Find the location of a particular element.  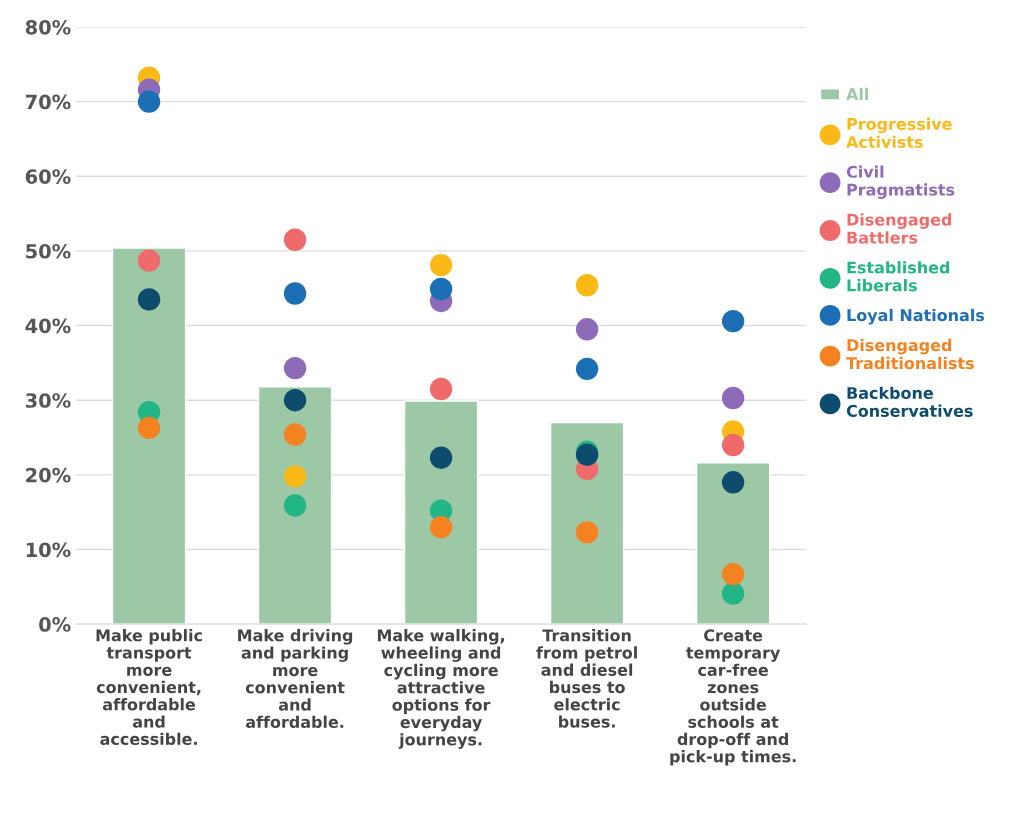

x-tick-label: Make public transport more convenient, affordable and accessible. is located at coordinates (149, 687).